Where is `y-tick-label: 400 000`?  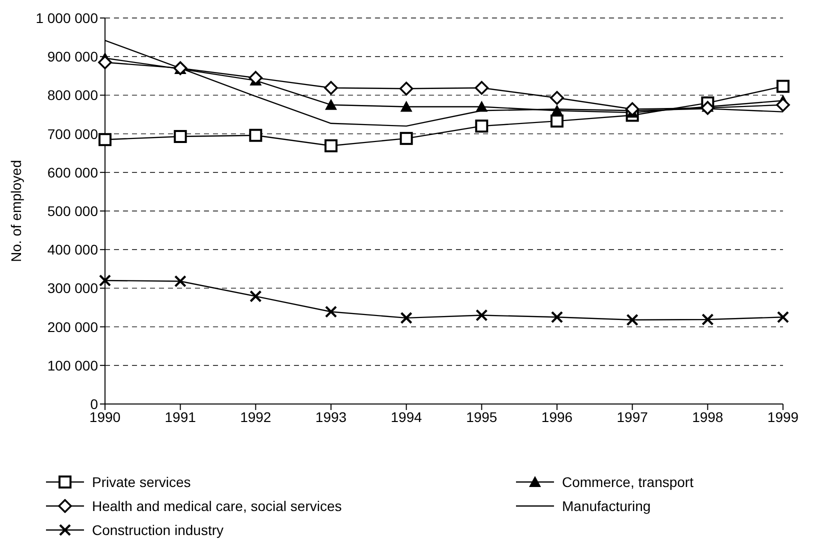 y-tick-label: 400 000 is located at coordinates (72, 250).